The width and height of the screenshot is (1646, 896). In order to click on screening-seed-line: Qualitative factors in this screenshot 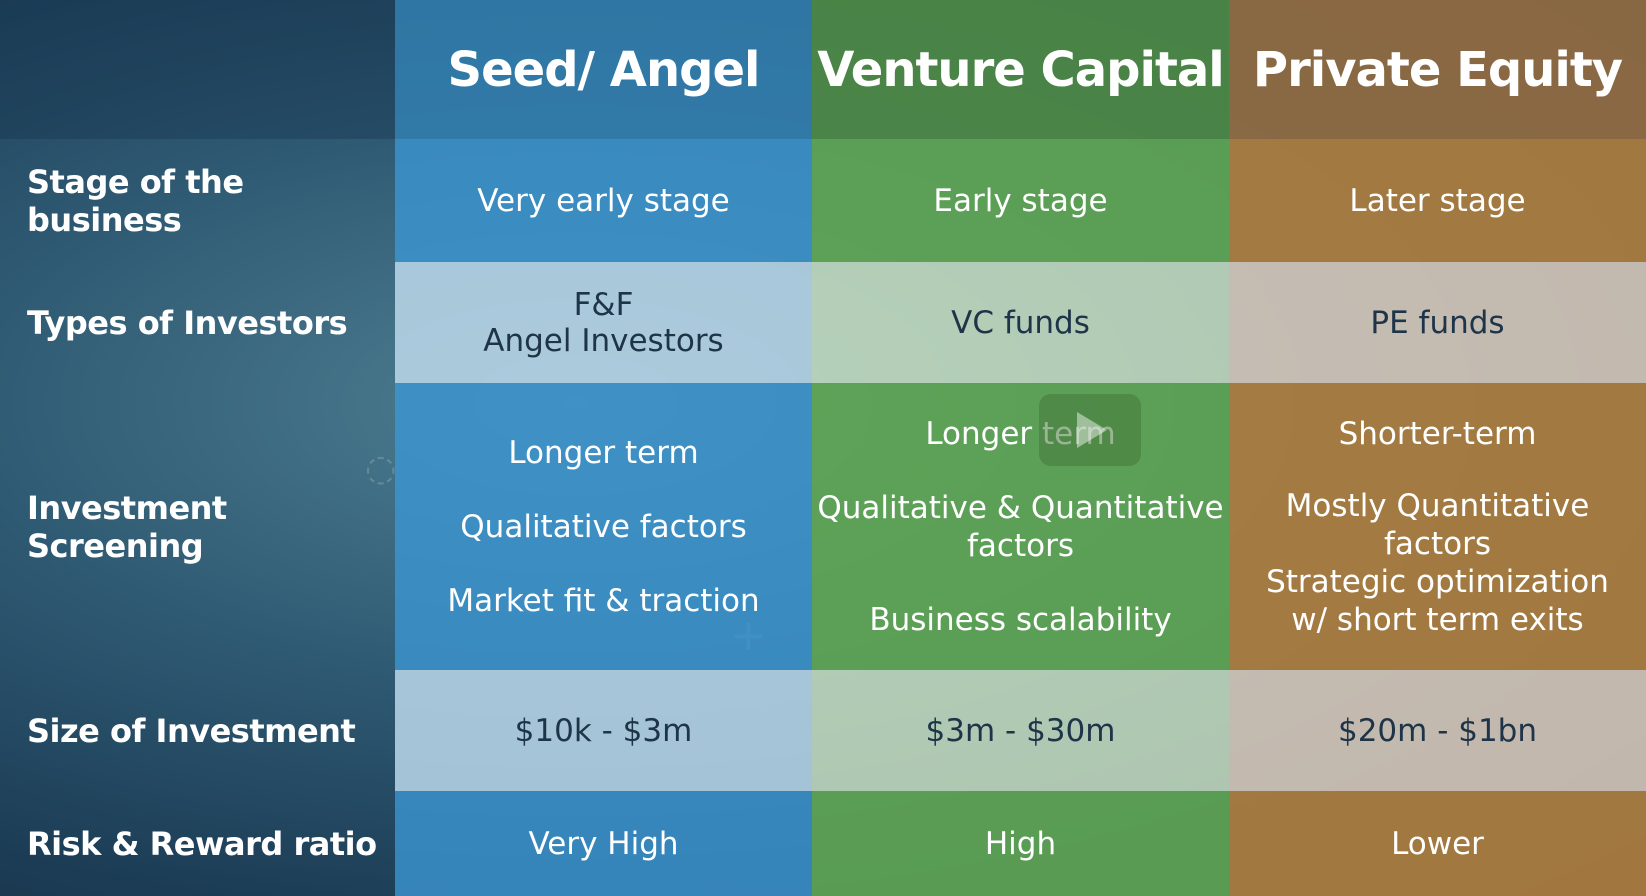, I will do `click(603, 526)`.